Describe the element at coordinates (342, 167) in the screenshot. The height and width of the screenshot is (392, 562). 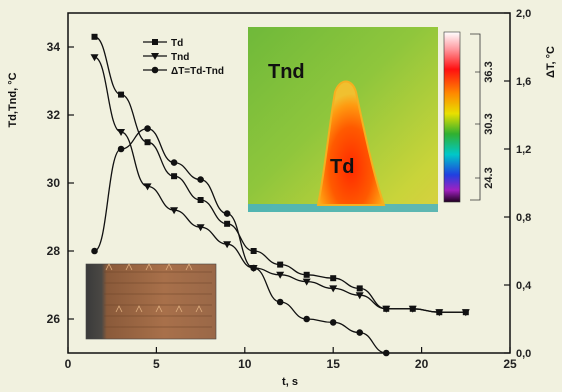
I see `thermal-label-td: Td` at that location.